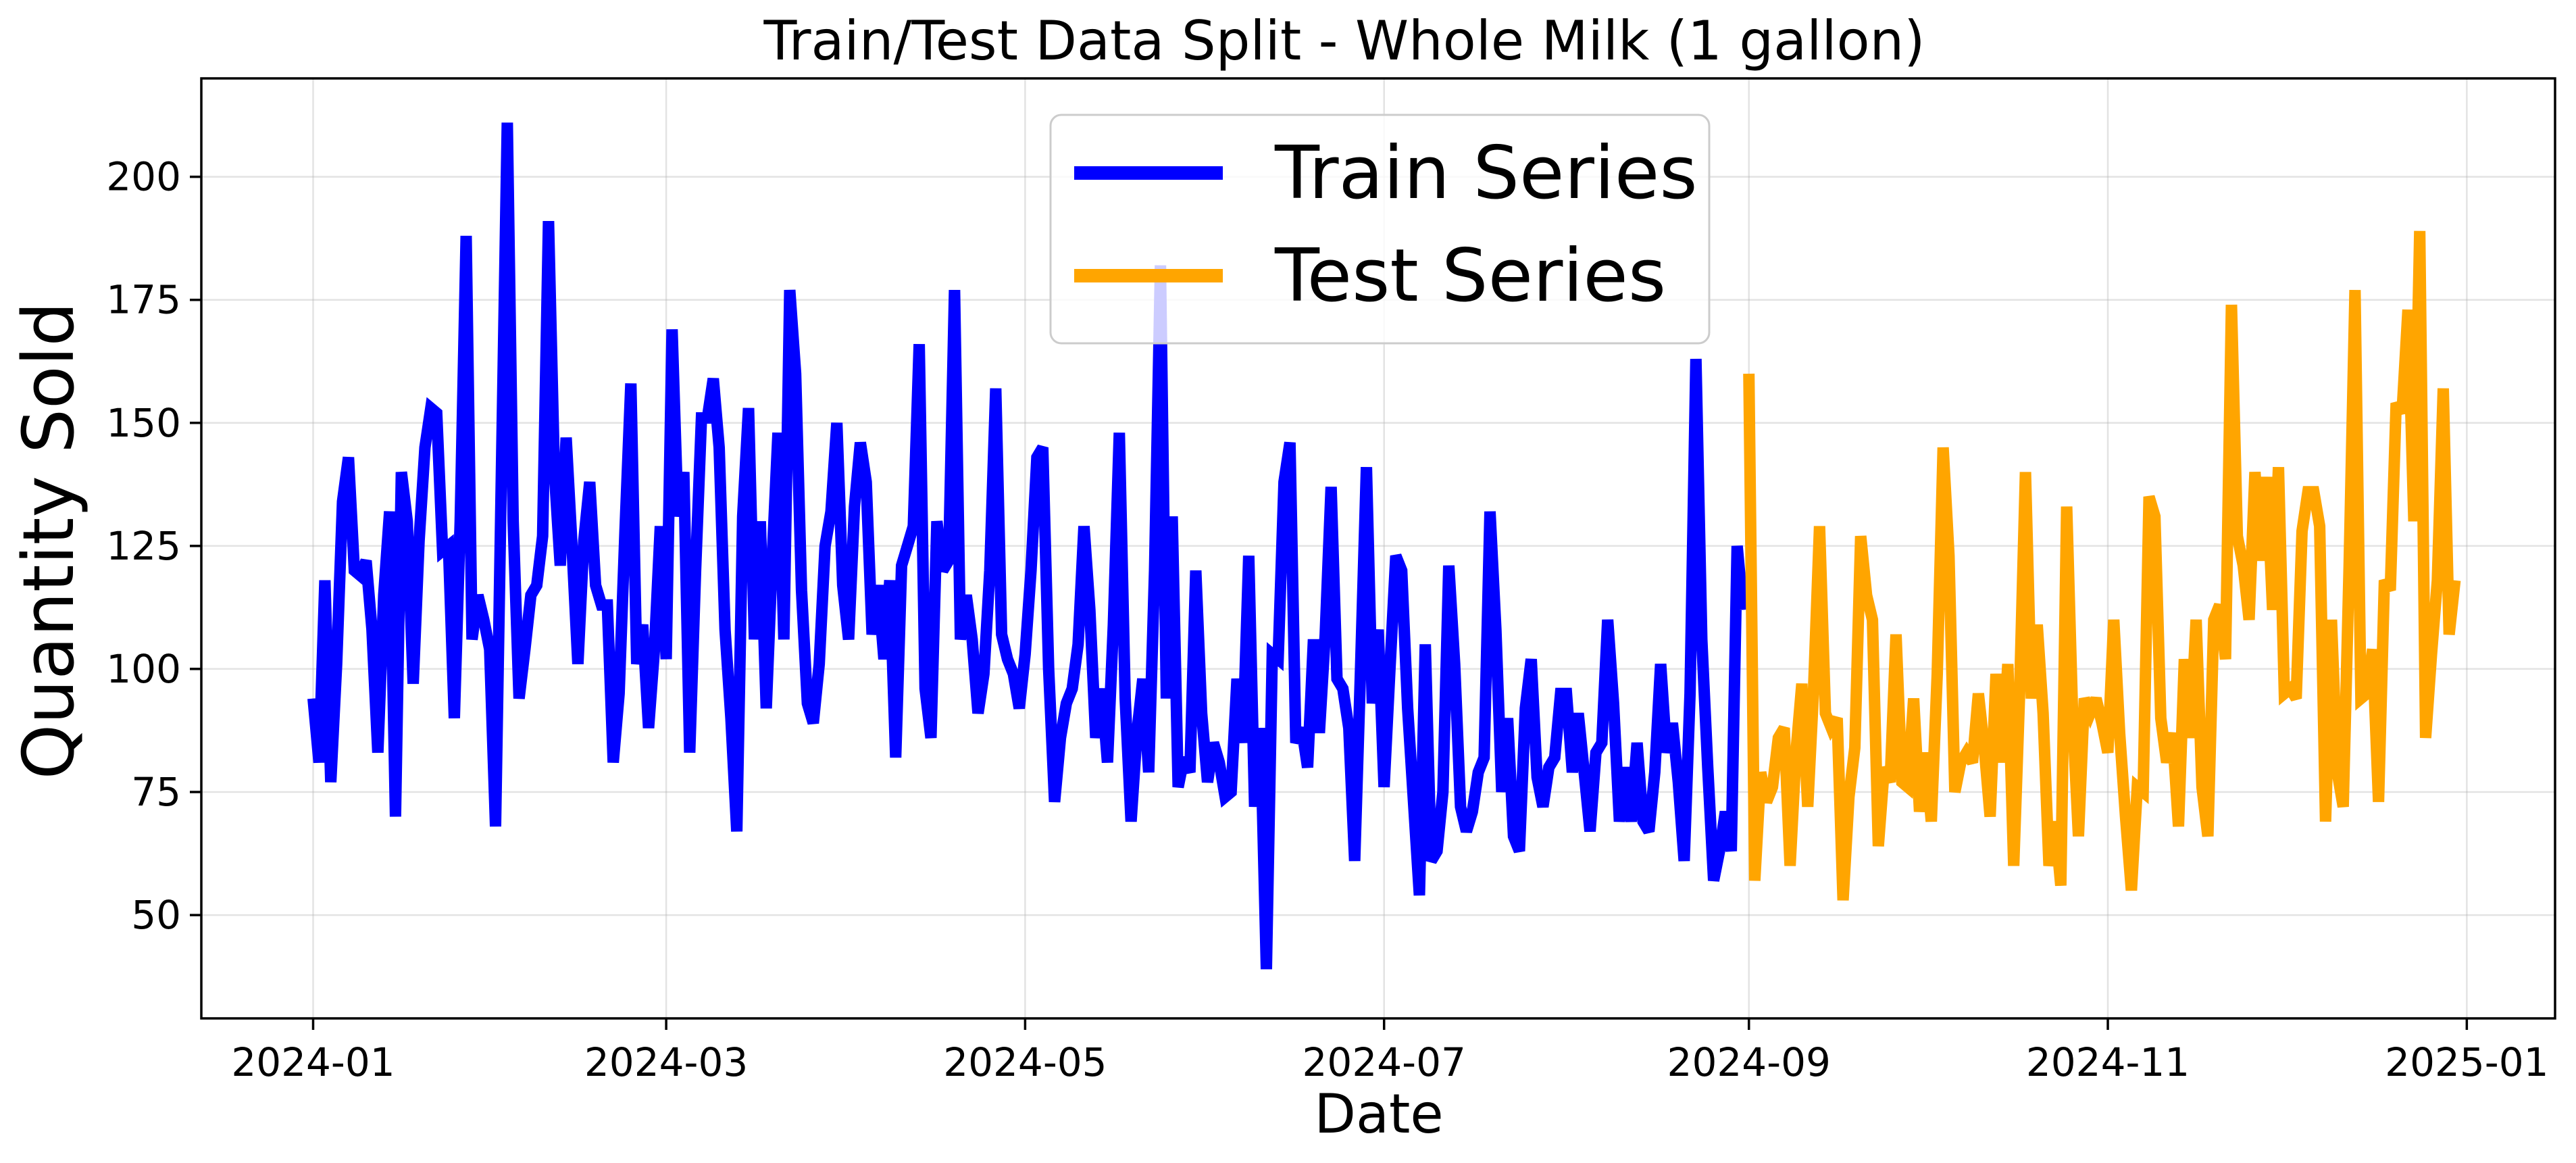 This screenshot has height=1163, width=2576. Describe the element at coordinates (1380, 229) in the screenshot. I see `legend: Train Series Test Series` at that location.